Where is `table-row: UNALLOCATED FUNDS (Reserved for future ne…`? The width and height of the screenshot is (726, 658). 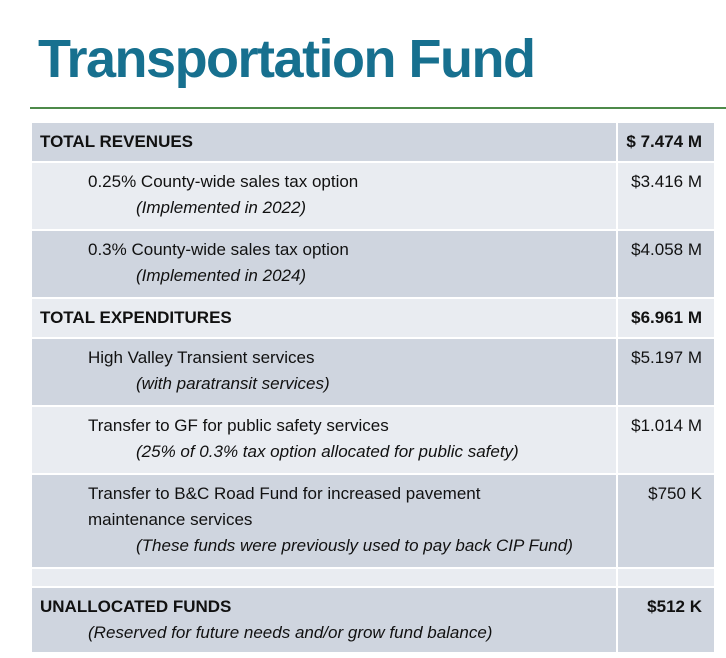 table-row: UNALLOCATED FUNDS (Reserved for future ne… is located at coordinates (372, 620).